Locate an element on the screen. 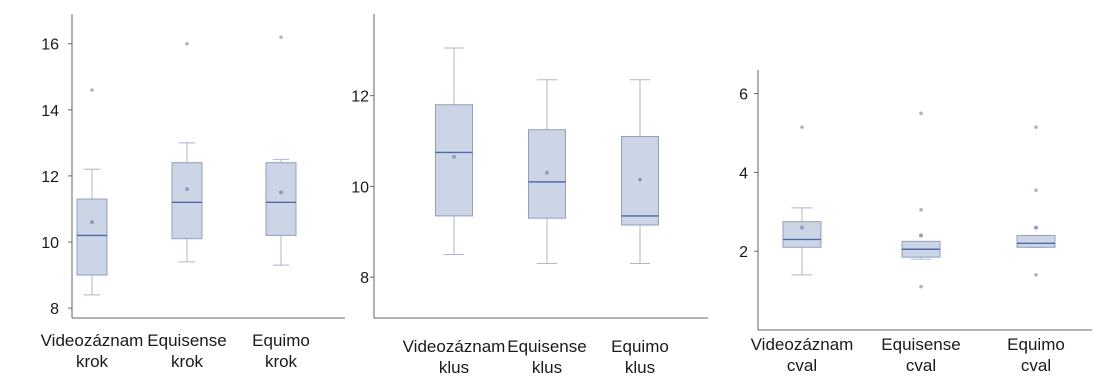 Image resolution: width=1100 pixels, height=376 pixels. x-category-label: Equimo krok is located at coordinates (281, 351).